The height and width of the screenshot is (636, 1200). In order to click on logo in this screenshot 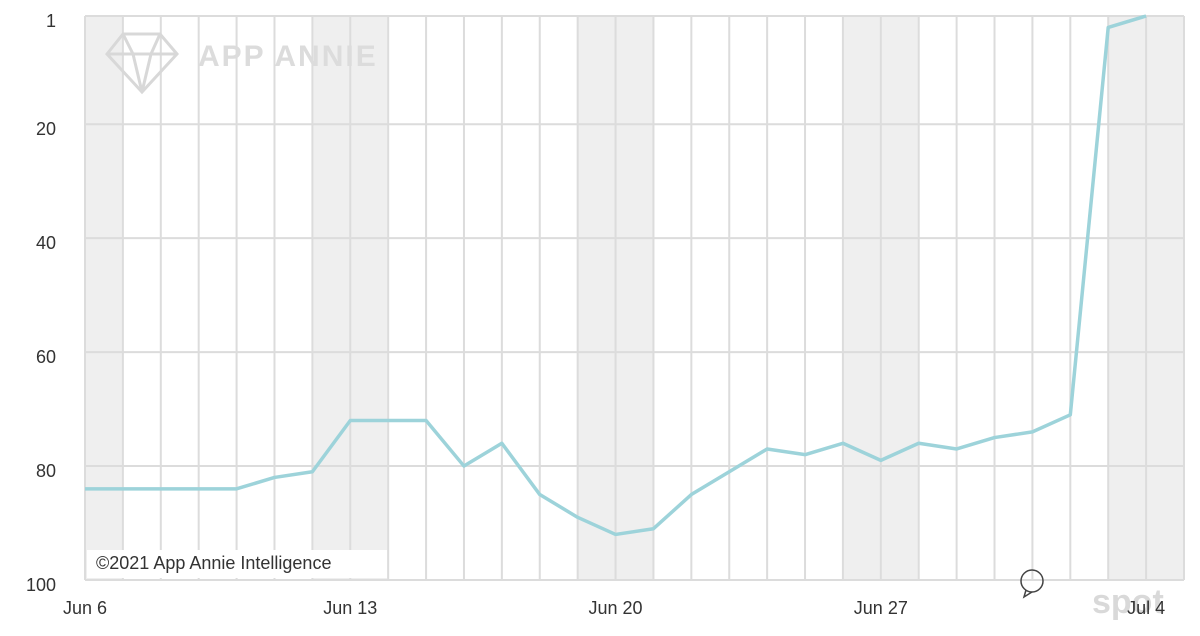, I will do `click(142, 63)`.